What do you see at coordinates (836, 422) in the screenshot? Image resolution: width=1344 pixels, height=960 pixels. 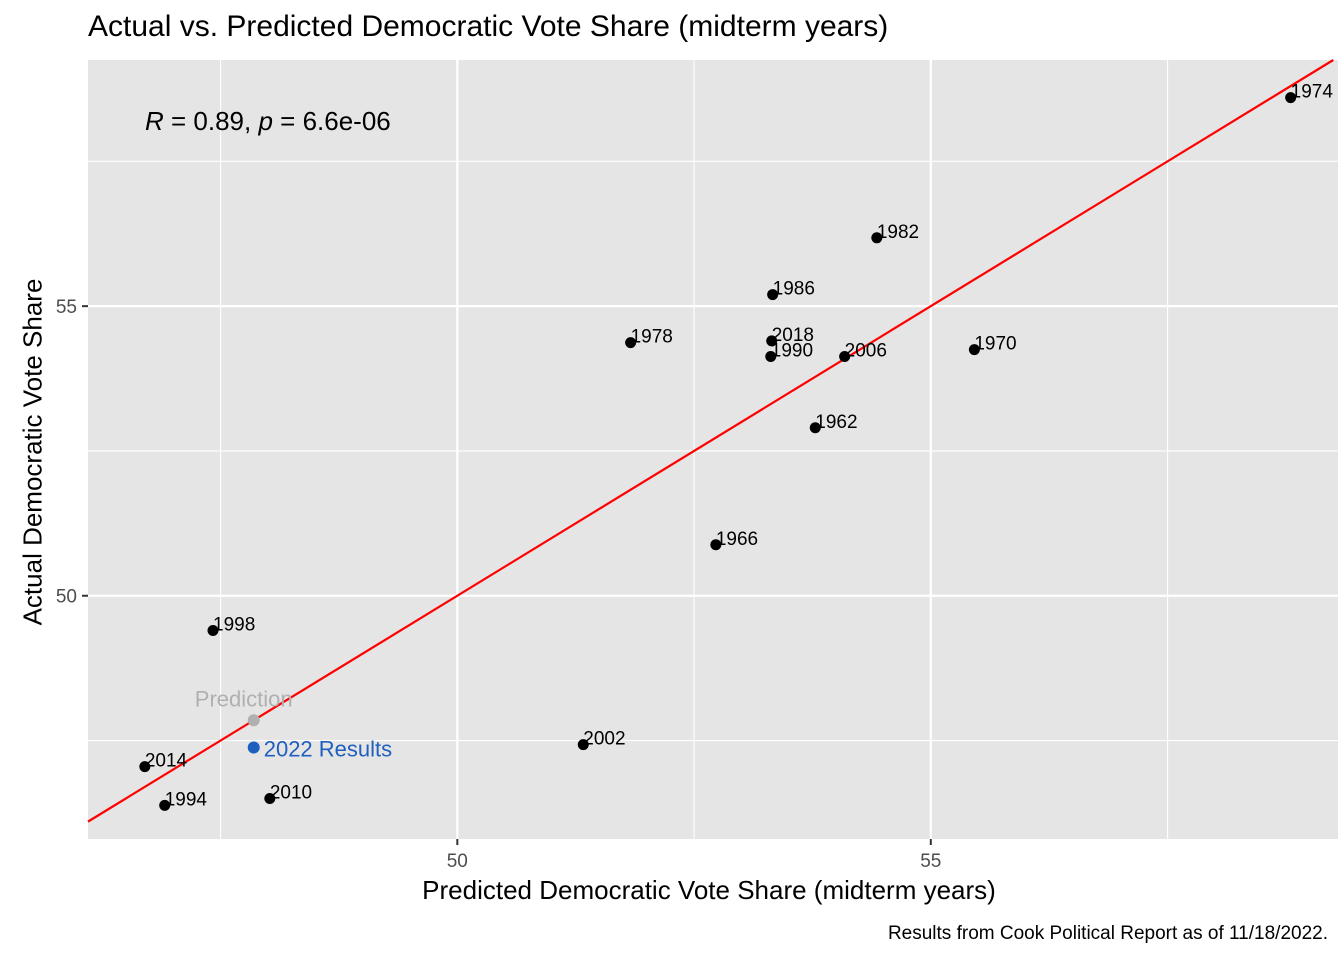 I see `point-label: 1962` at bounding box center [836, 422].